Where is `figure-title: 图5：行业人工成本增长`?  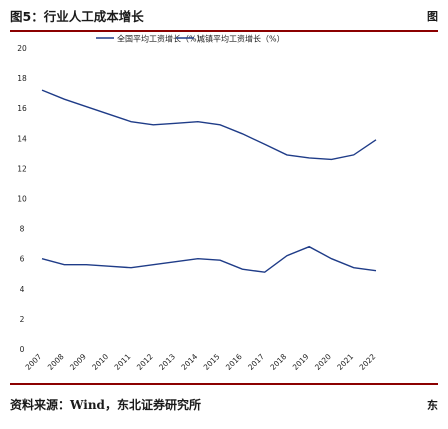 figure-title: 图5：行业人工成本增长 is located at coordinates (77, 16).